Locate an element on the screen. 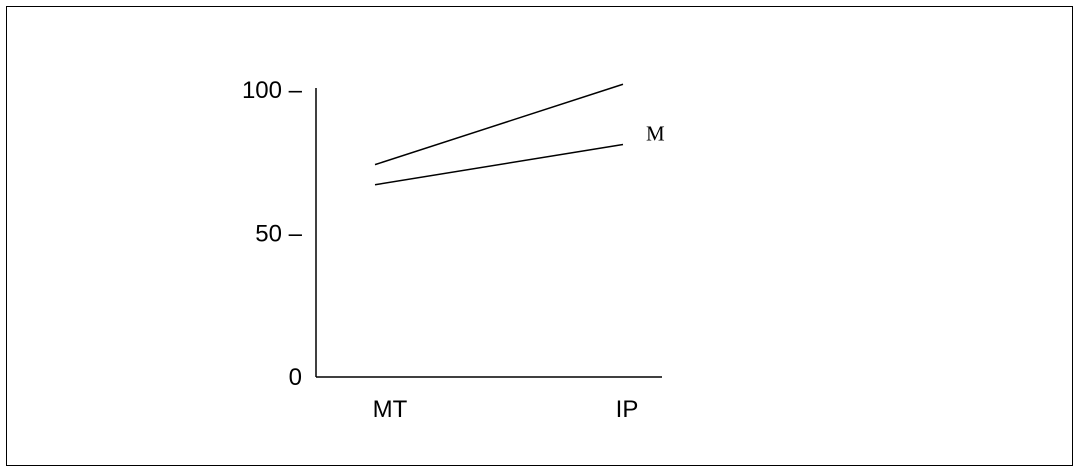  y-tick-labels: 100 – 50 – 0 is located at coordinates (272, 234).